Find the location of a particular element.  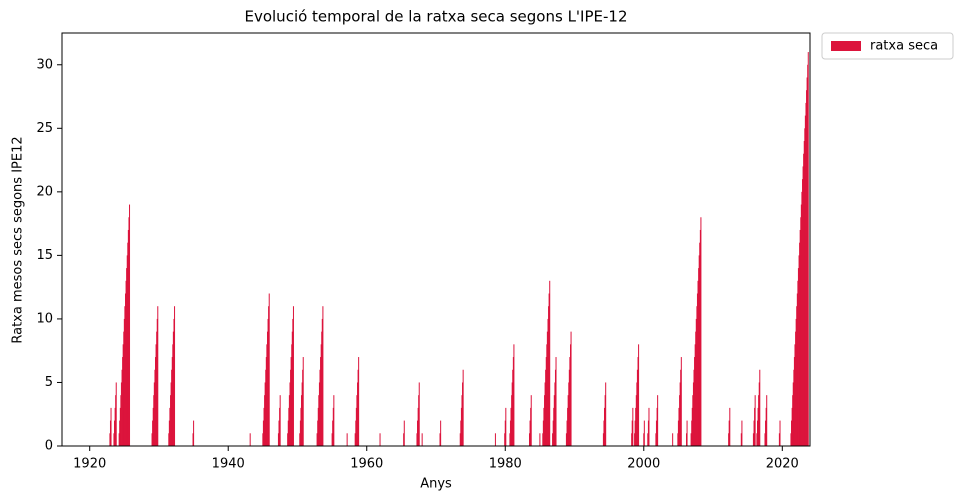

x-tick-label: 1940 is located at coordinates (228, 464).